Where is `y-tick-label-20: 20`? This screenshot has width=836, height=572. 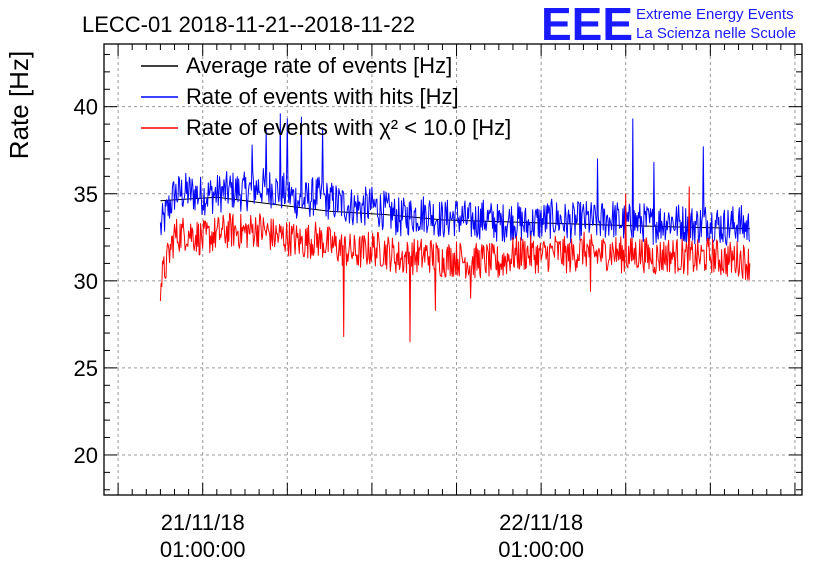 y-tick-label-20: 20 is located at coordinates (86, 455).